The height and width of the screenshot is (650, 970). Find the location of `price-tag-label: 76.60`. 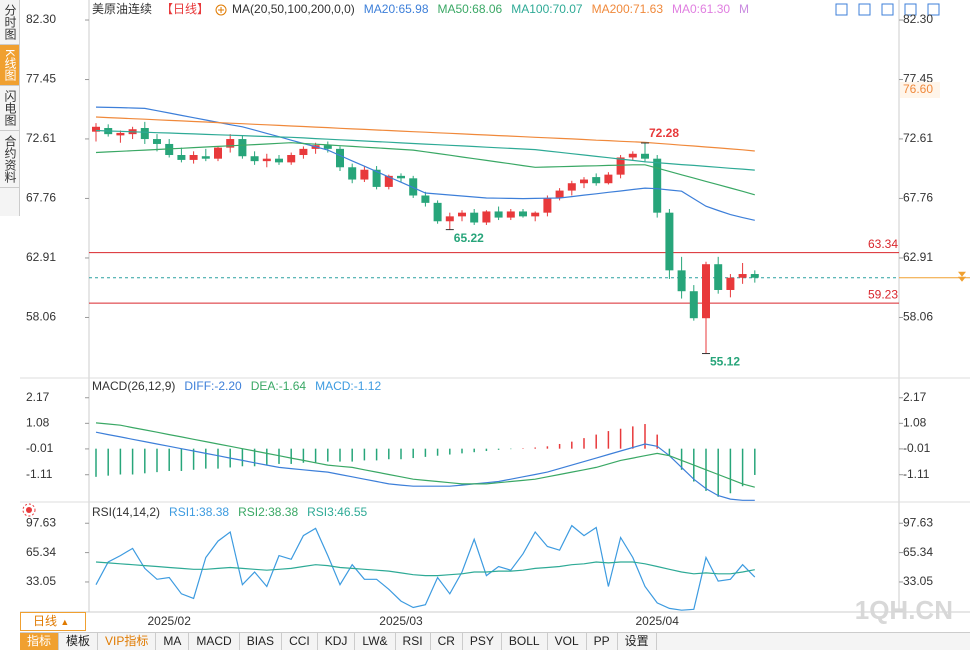

price-tag-label: 76.60 is located at coordinates (918, 89).